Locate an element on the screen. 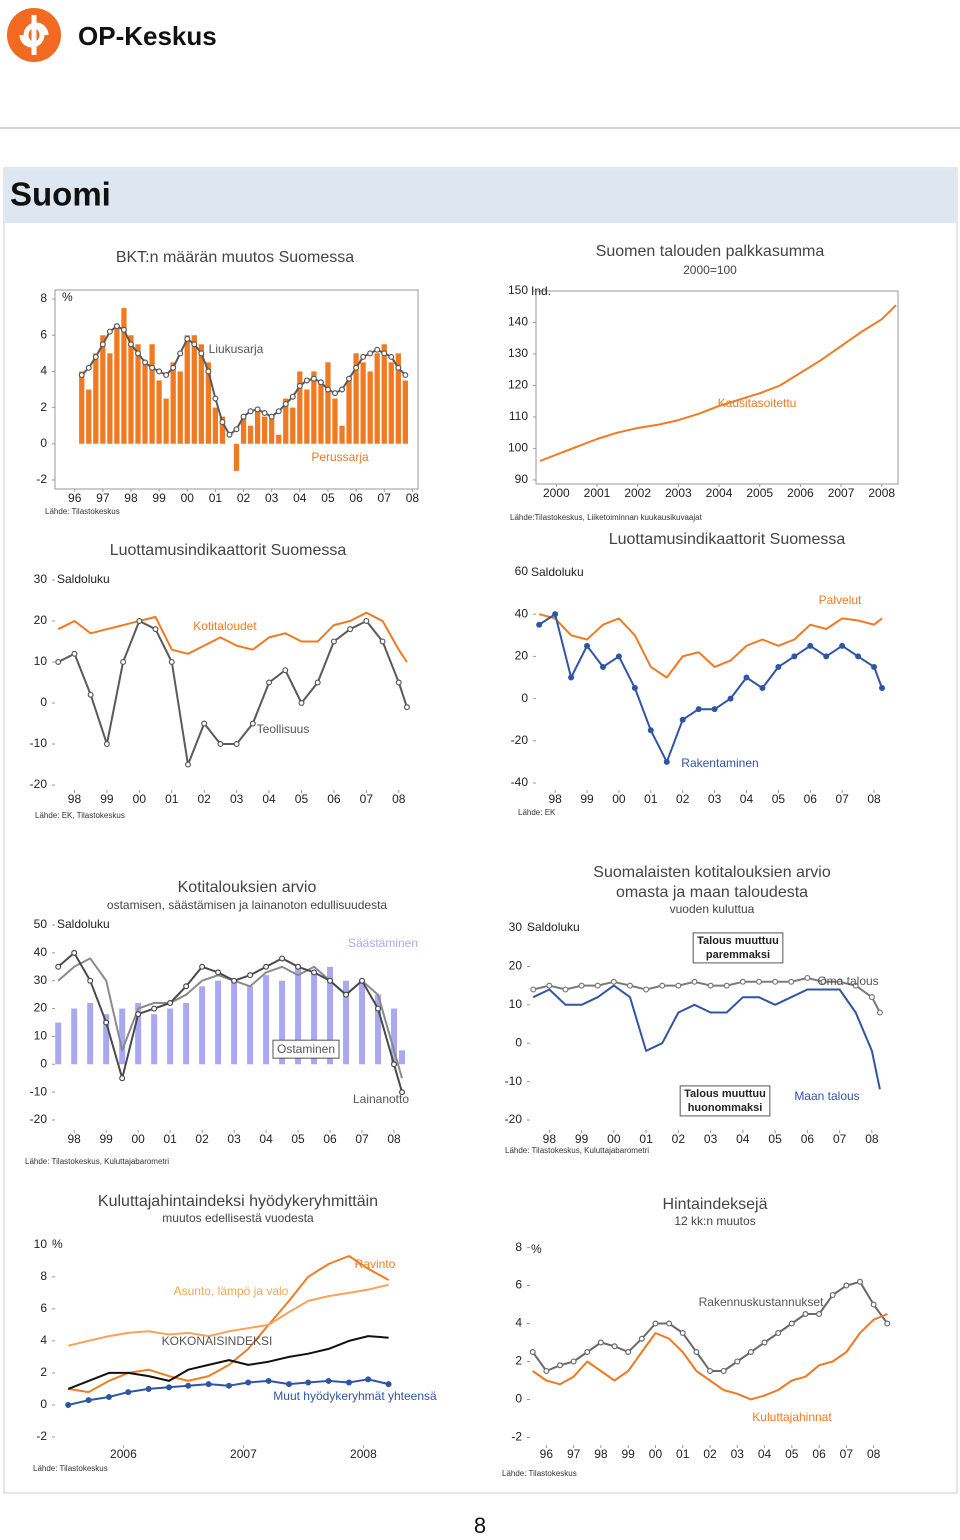 This screenshot has width=960, height=1540. y-tick-label: 40 is located at coordinates (41, 952).